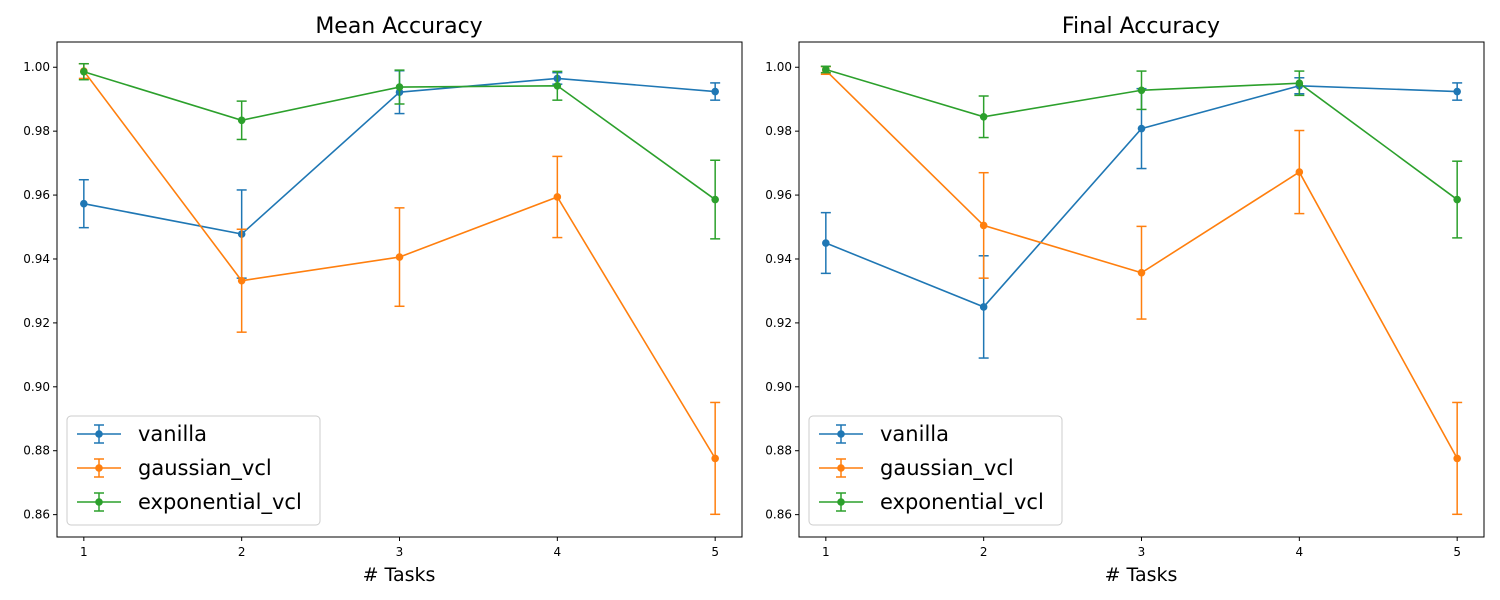 This screenshot has width=1500, height=600. What do you see at coordinates (398, 26) in the screenshot?
I see `chart-title: Mean Accuracy` at bounding box center [398, 26].